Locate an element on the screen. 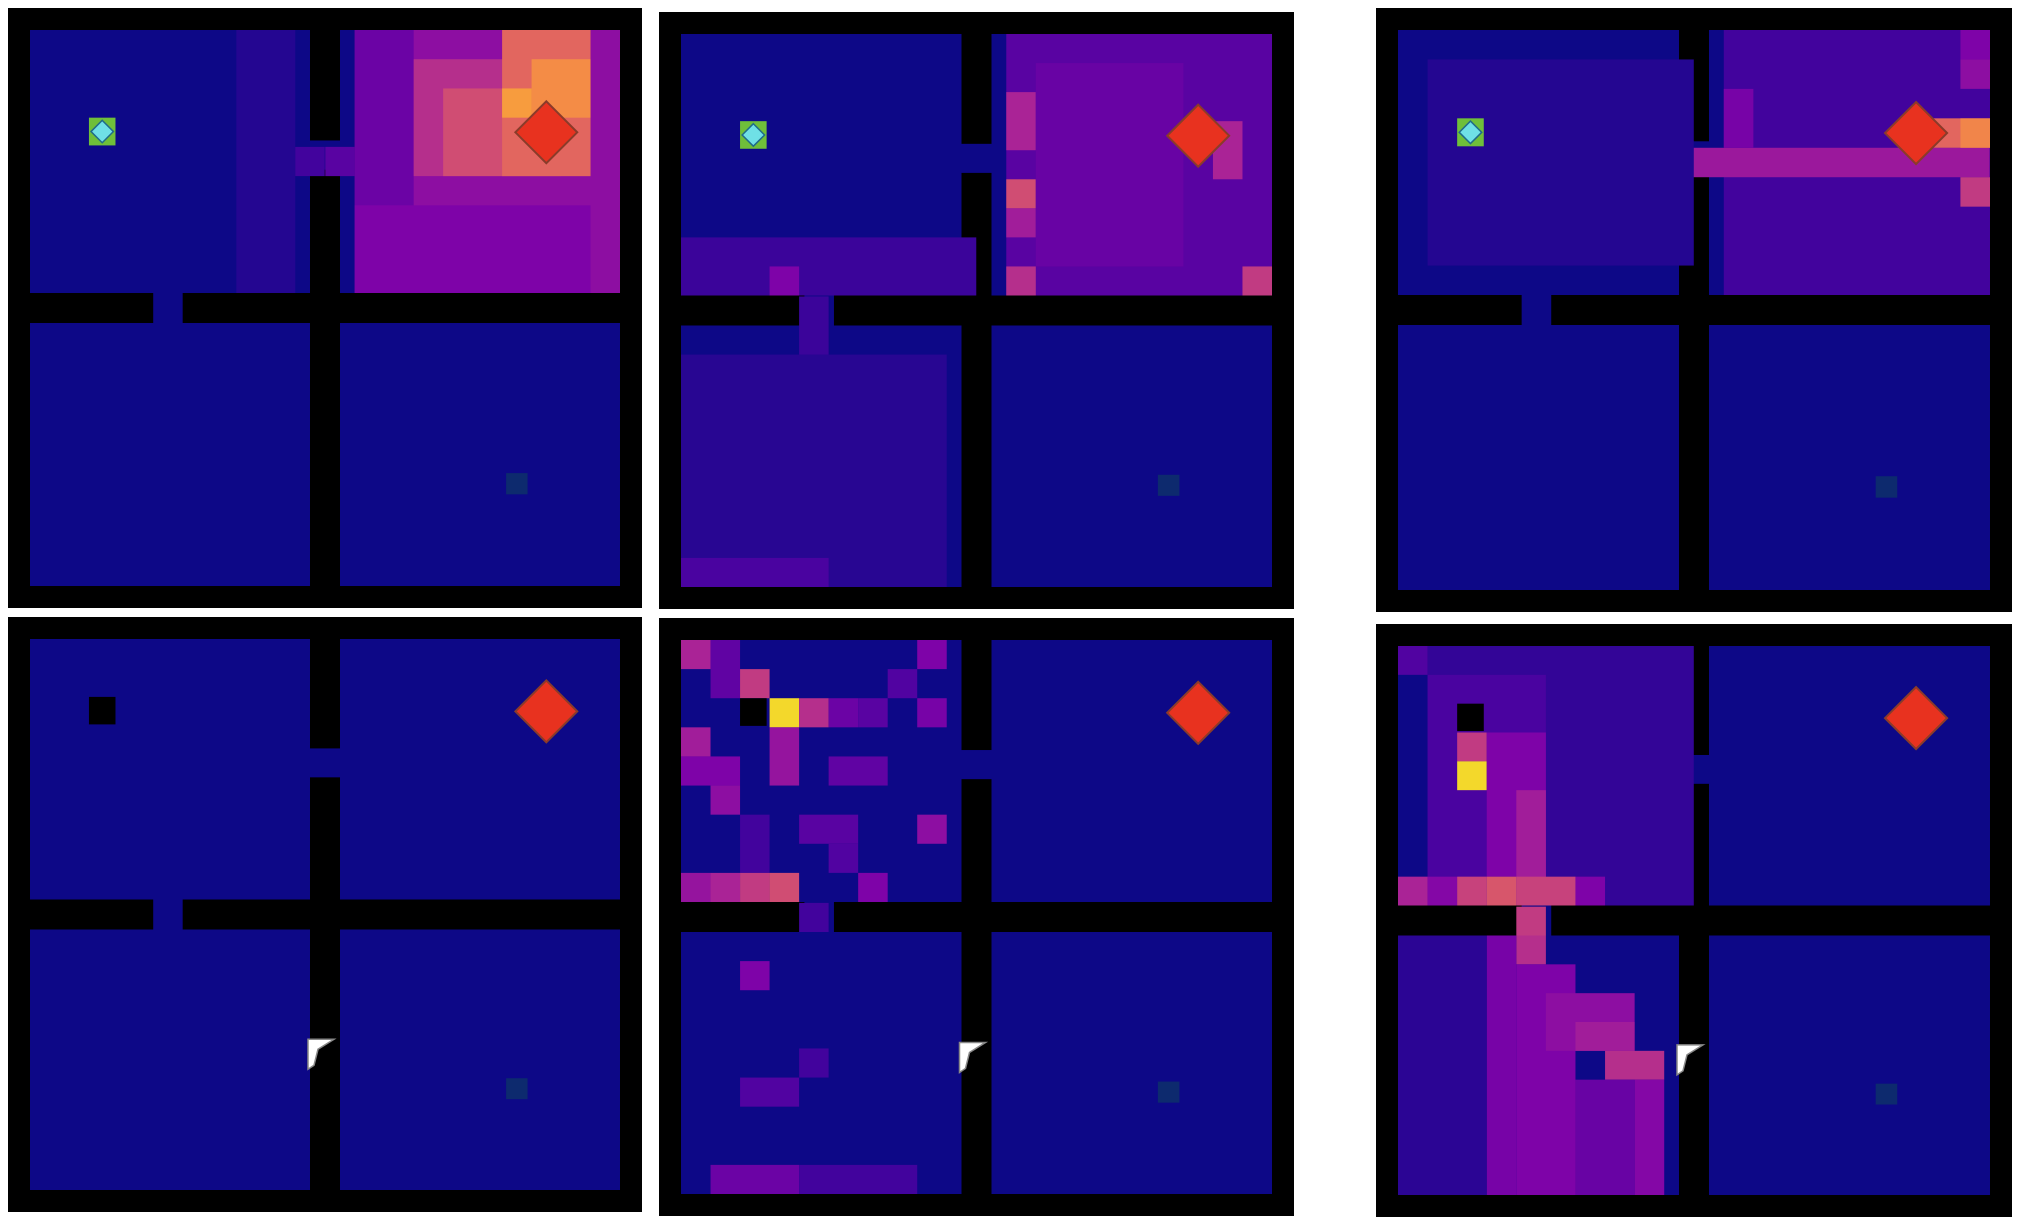 The image size is (2020, 1228). gridworld-top-right is located at coordinates (1694, 310).